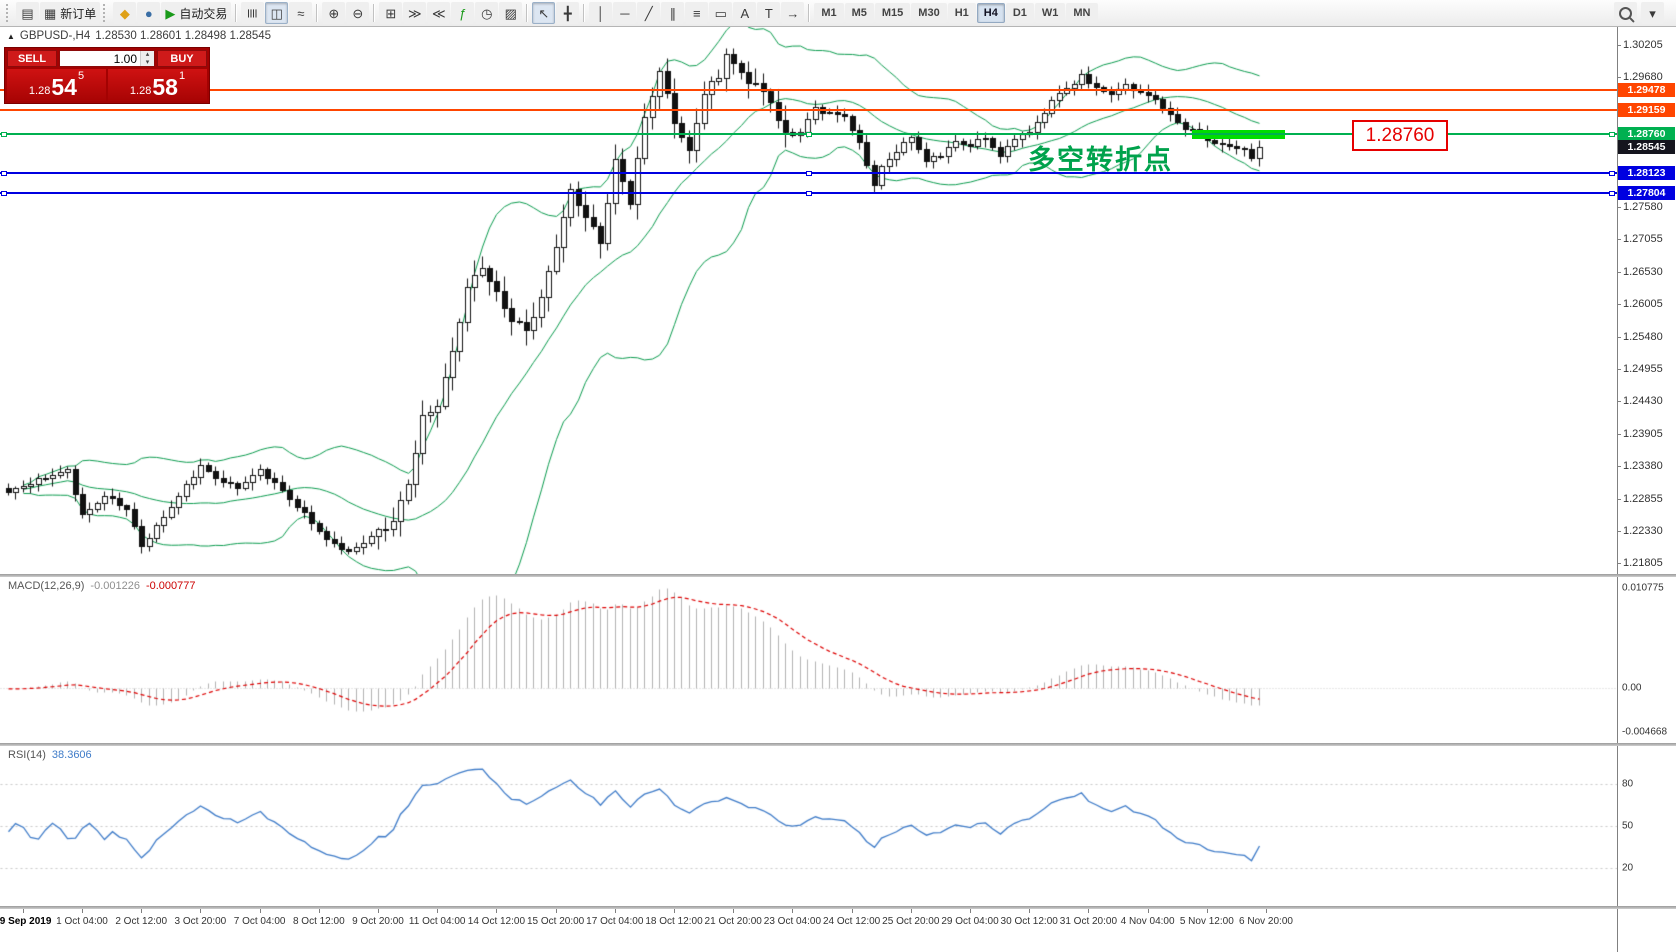  What do you see at coordinates (200, 921) in the screenshot?
I see `time-axis-label: 3 Oct 20:00` at bounding box center [200, 921].